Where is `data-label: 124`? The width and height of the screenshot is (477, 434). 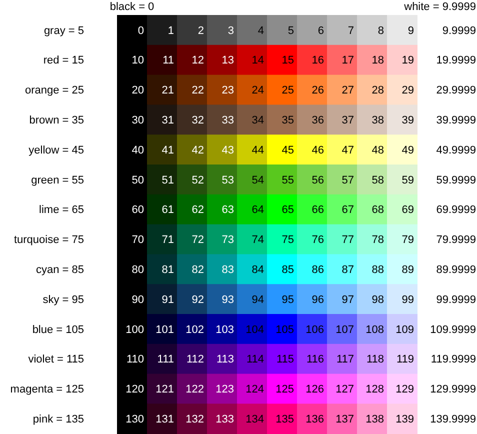
data-label: 124 is located at coordinates (255, 390).